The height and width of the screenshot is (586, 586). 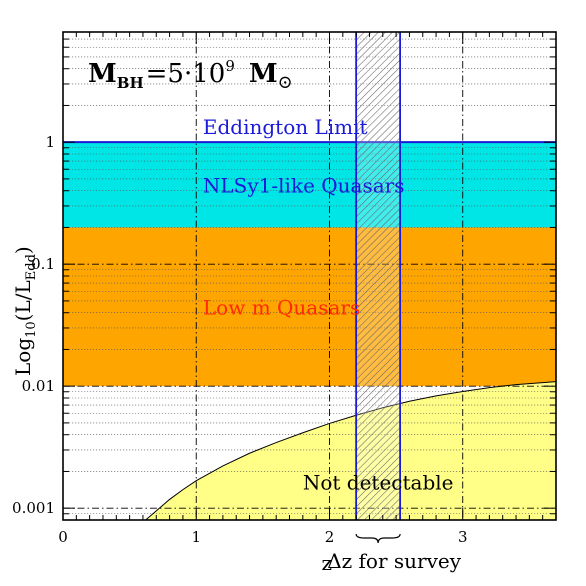 I want to click on mass-annotation-main: M, so click(x=102, y=74).